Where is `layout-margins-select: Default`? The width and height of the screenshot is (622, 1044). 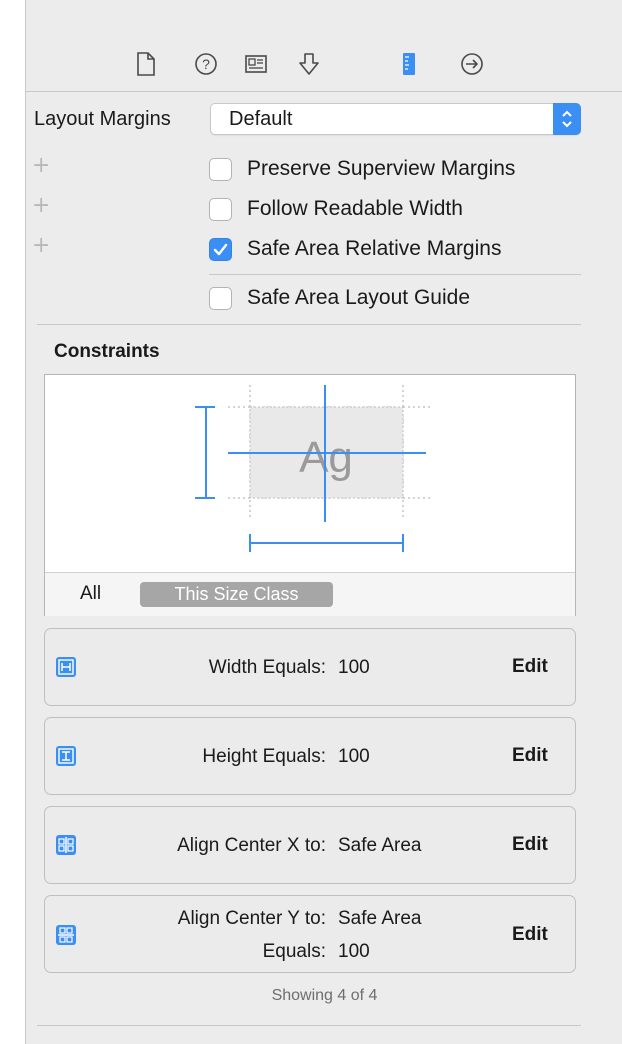 layout-margins-select: Default is located at coordinates (395, 119).